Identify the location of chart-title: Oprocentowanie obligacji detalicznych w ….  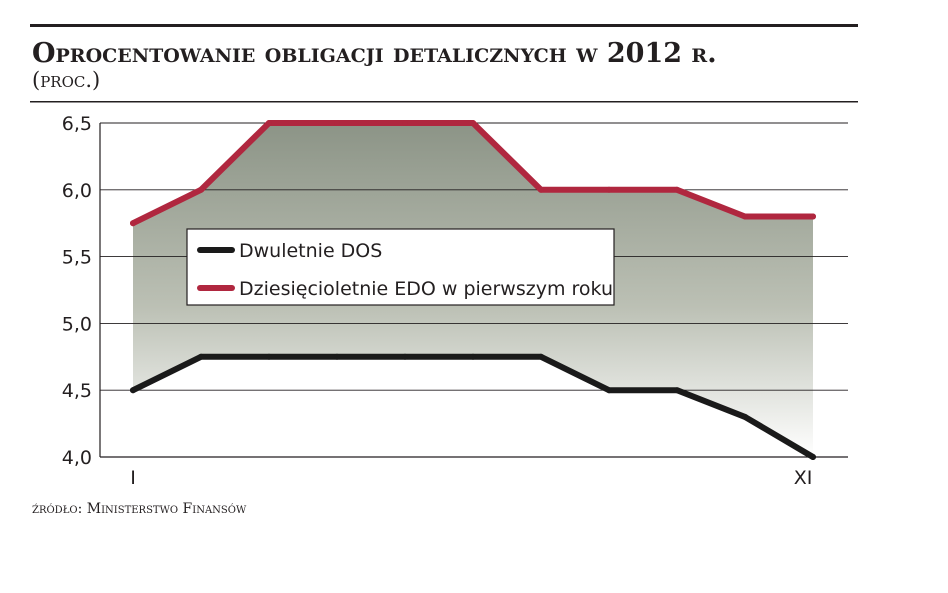
(374, 53).